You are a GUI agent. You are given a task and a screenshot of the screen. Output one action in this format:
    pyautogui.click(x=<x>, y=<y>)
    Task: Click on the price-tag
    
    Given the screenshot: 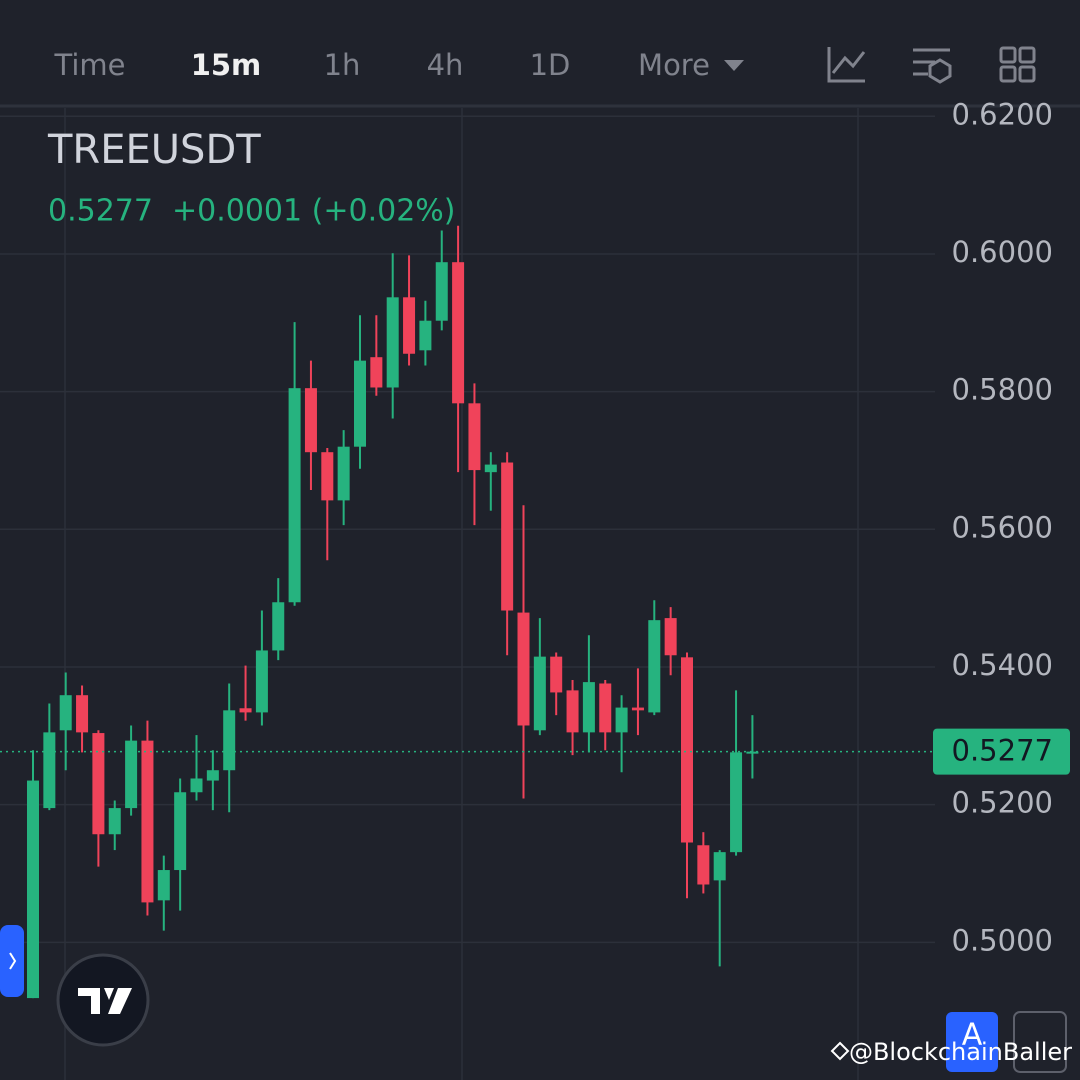 What is the action you would take?
    pyautogui.click(x=1001, y=751)
    